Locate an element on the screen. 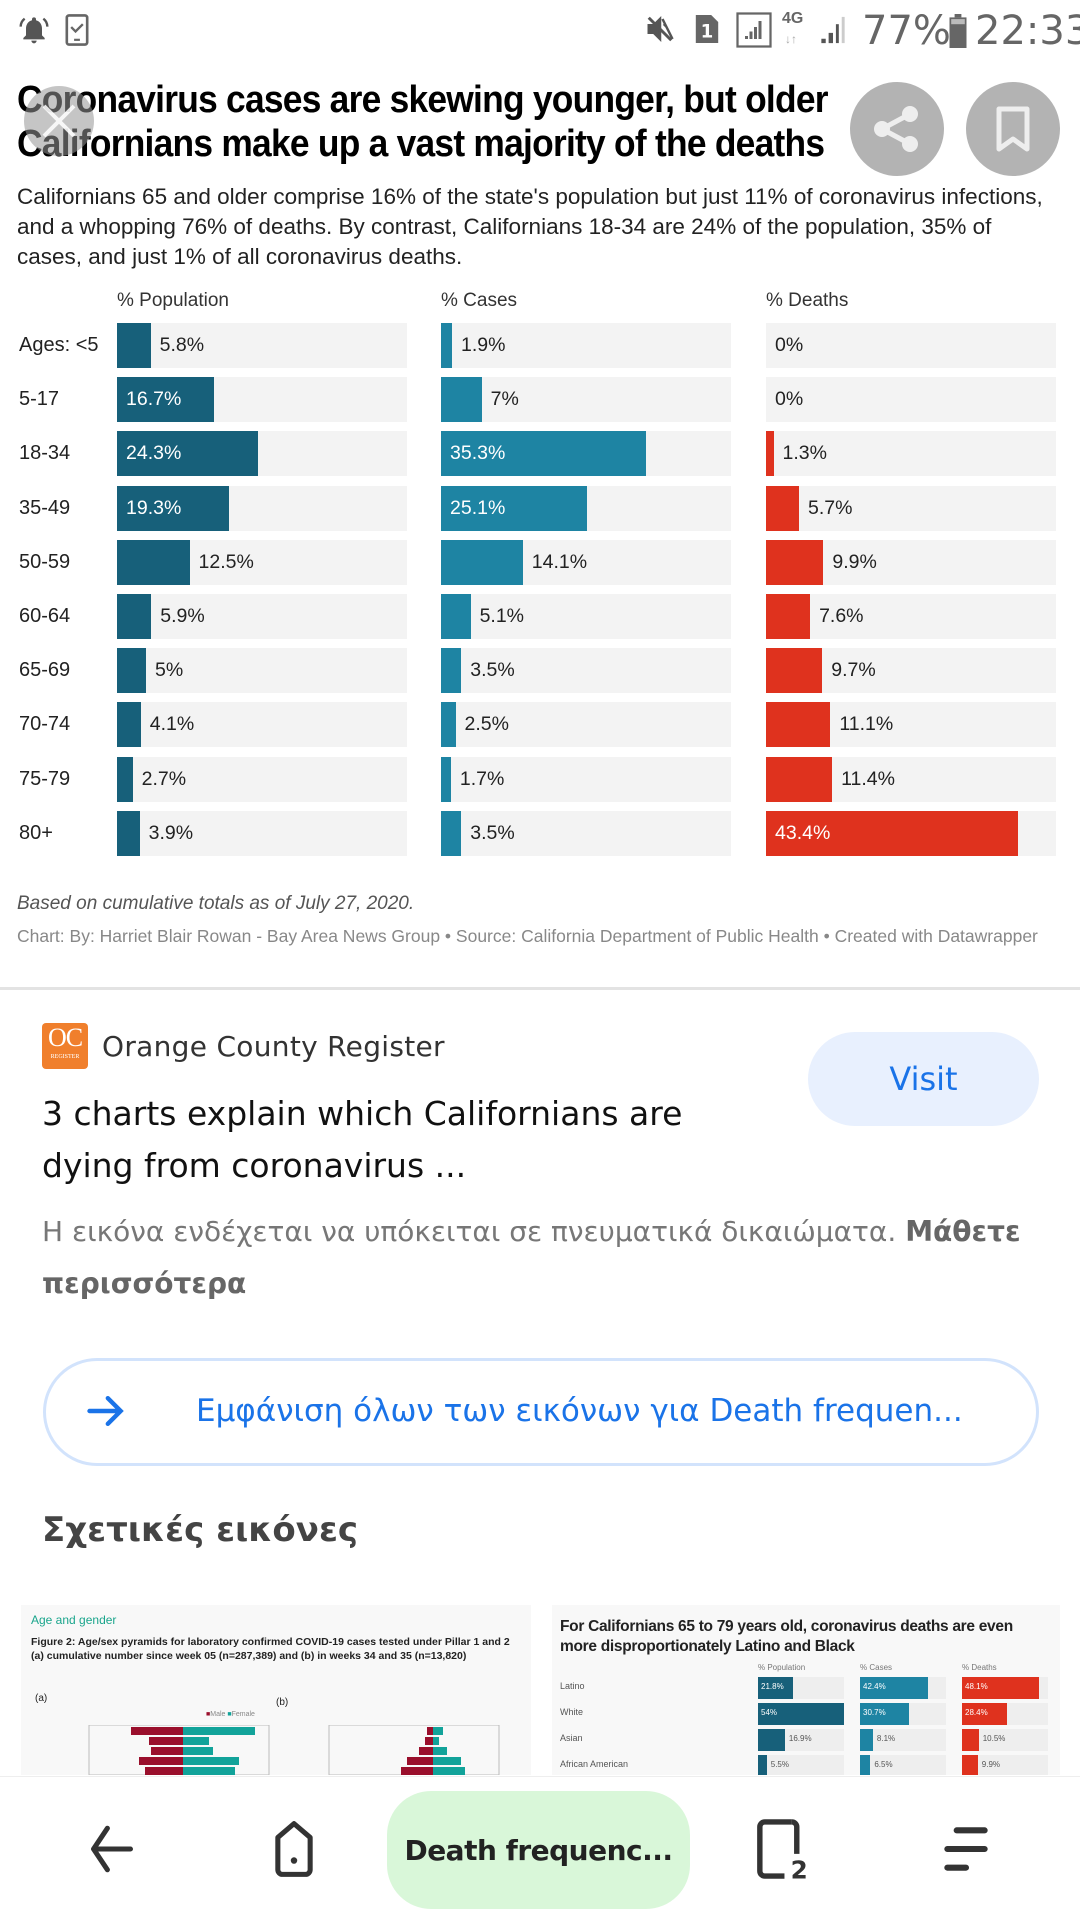  share-button is located at coordinates (897, 129).